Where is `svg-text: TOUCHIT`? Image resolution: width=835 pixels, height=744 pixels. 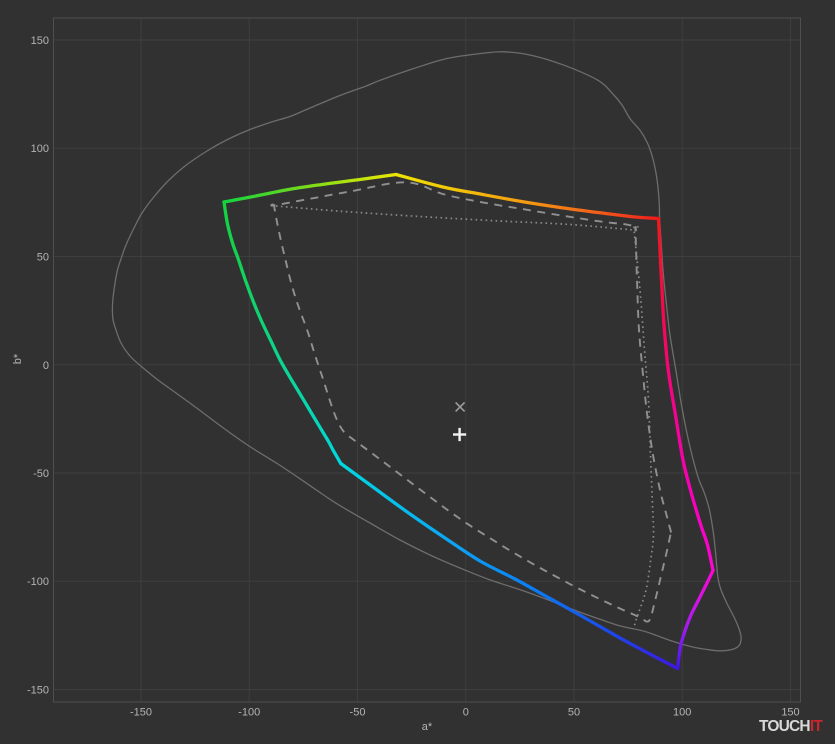 svg-text: TOUCHIT is located at coordinates (791, 726).